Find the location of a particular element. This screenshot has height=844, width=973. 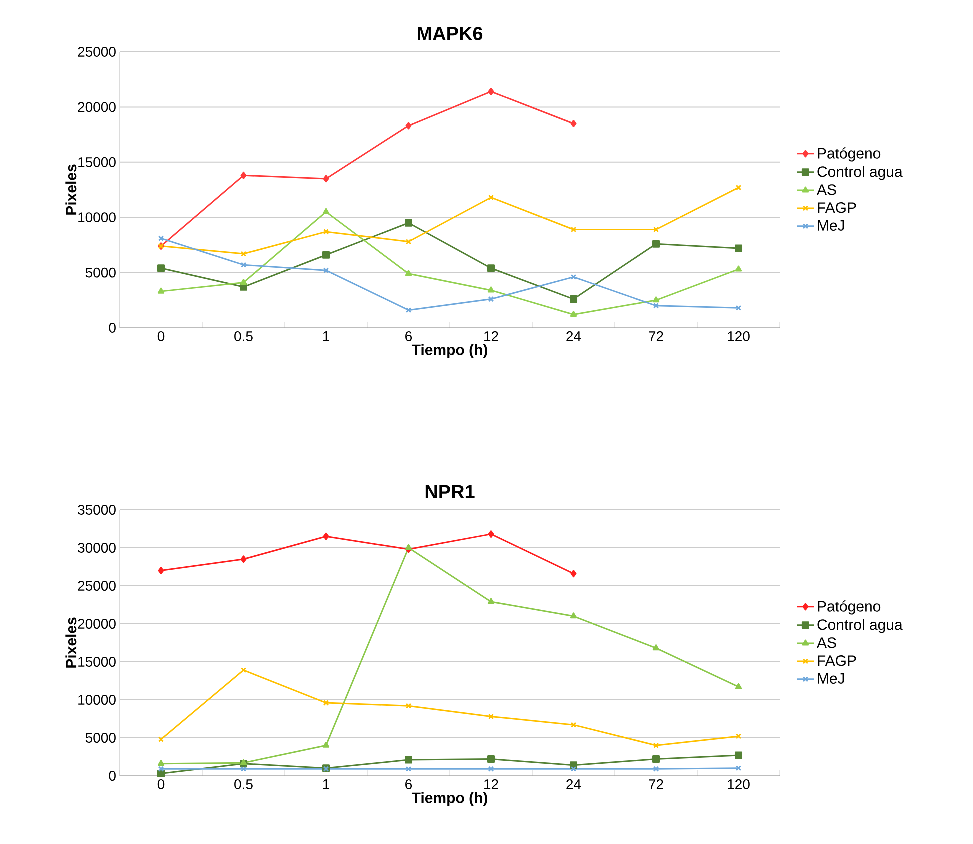

chart-title: MAPK6 is located at coordinates (450, 33).